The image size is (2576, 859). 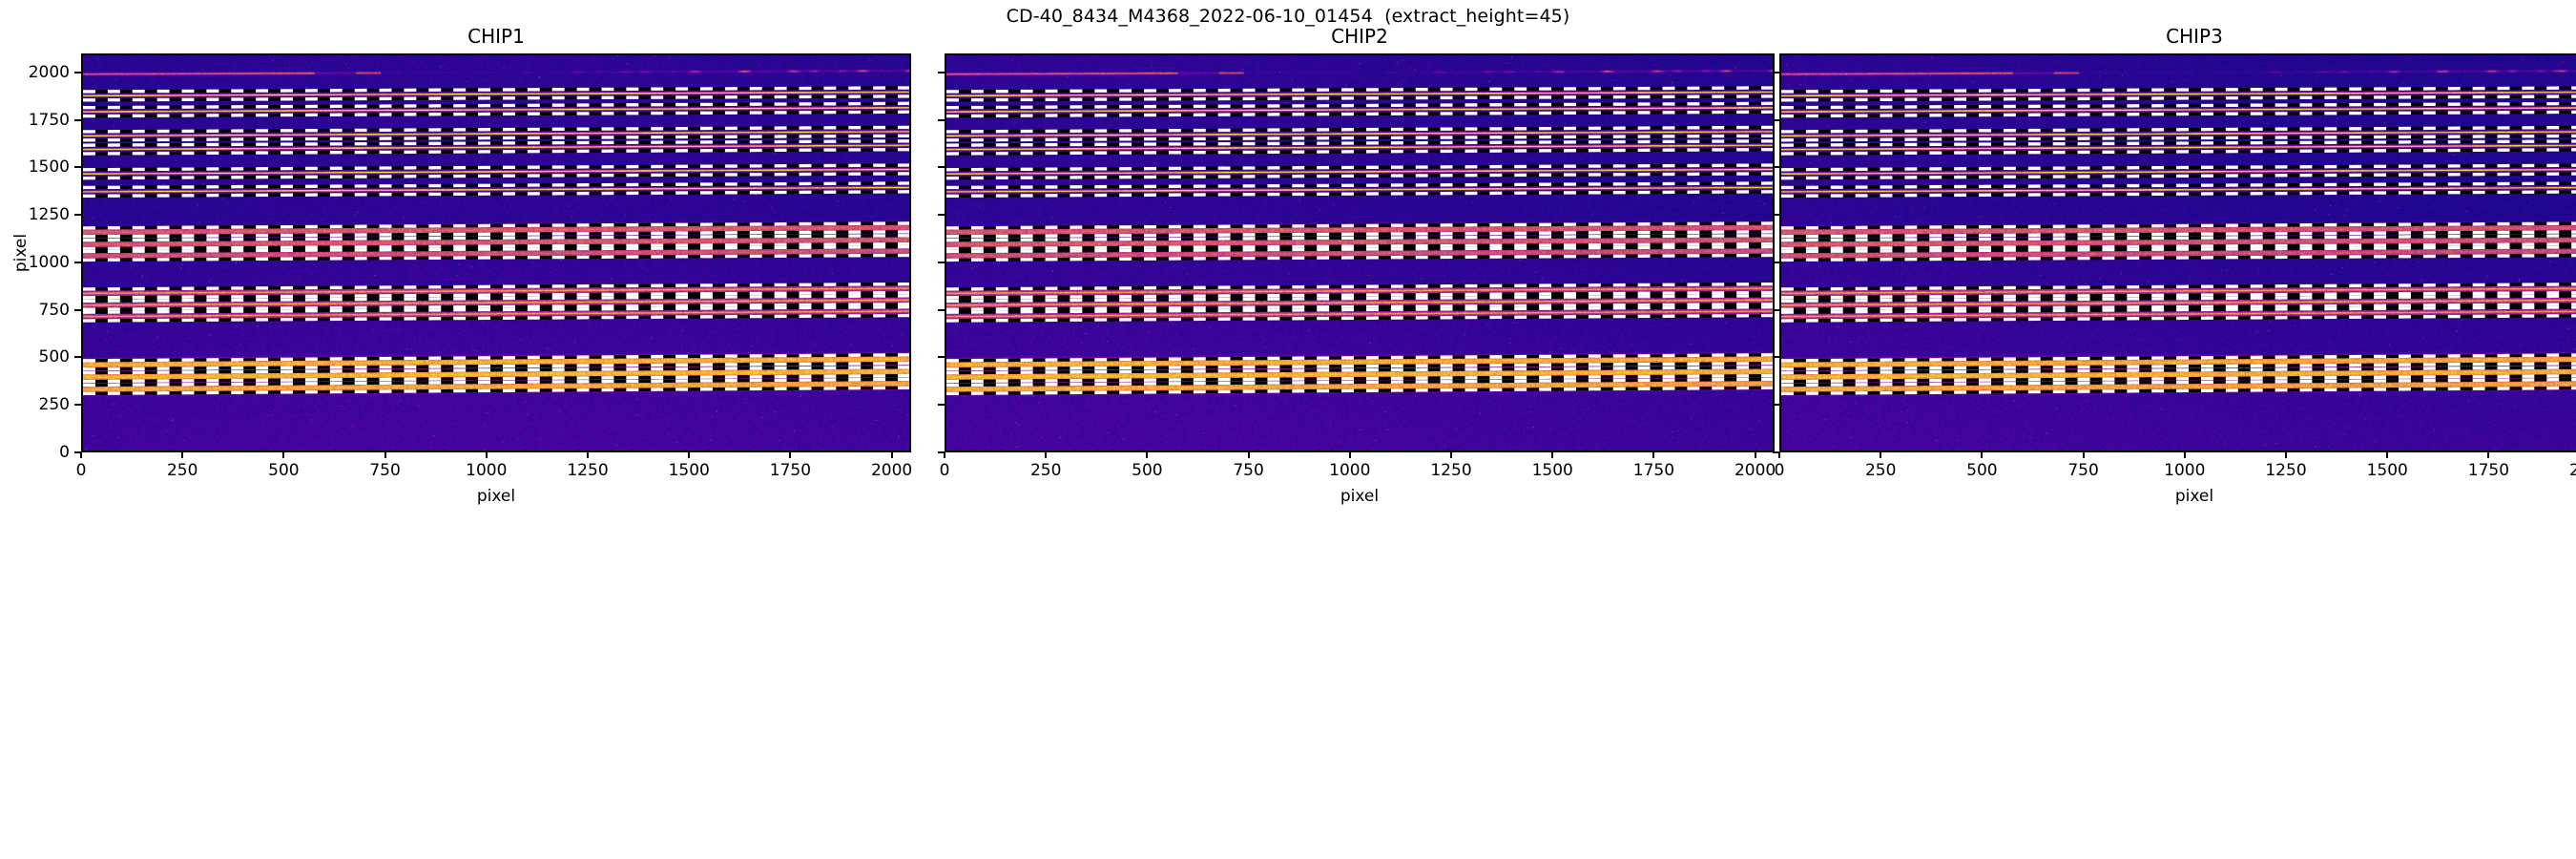 I want to click on xtick-label: 1750, so click(x=790, y=470).